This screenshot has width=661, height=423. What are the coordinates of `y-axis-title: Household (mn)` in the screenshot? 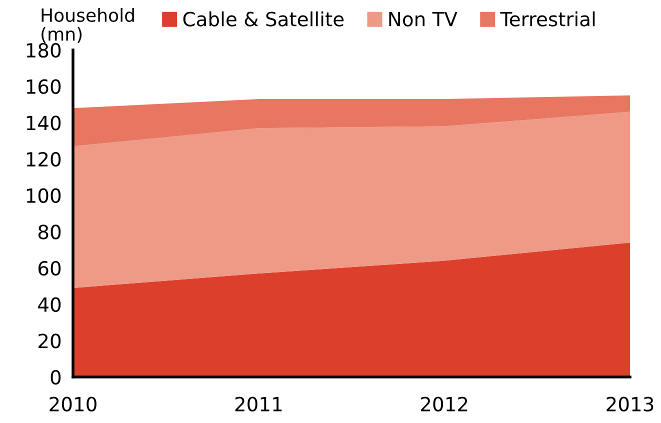 It's located at (88, 25).